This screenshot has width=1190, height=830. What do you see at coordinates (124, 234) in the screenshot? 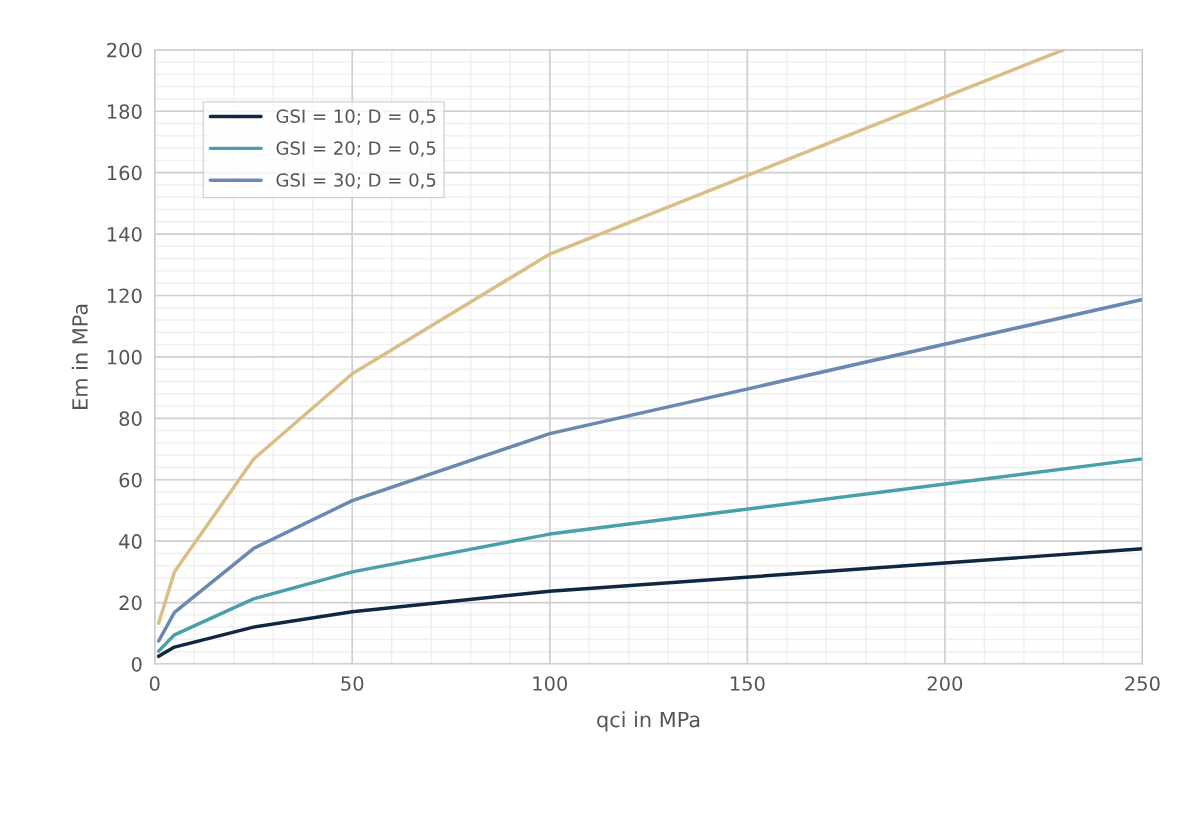
I see `y-tick-label: 140` at bounding box center [124, 234].